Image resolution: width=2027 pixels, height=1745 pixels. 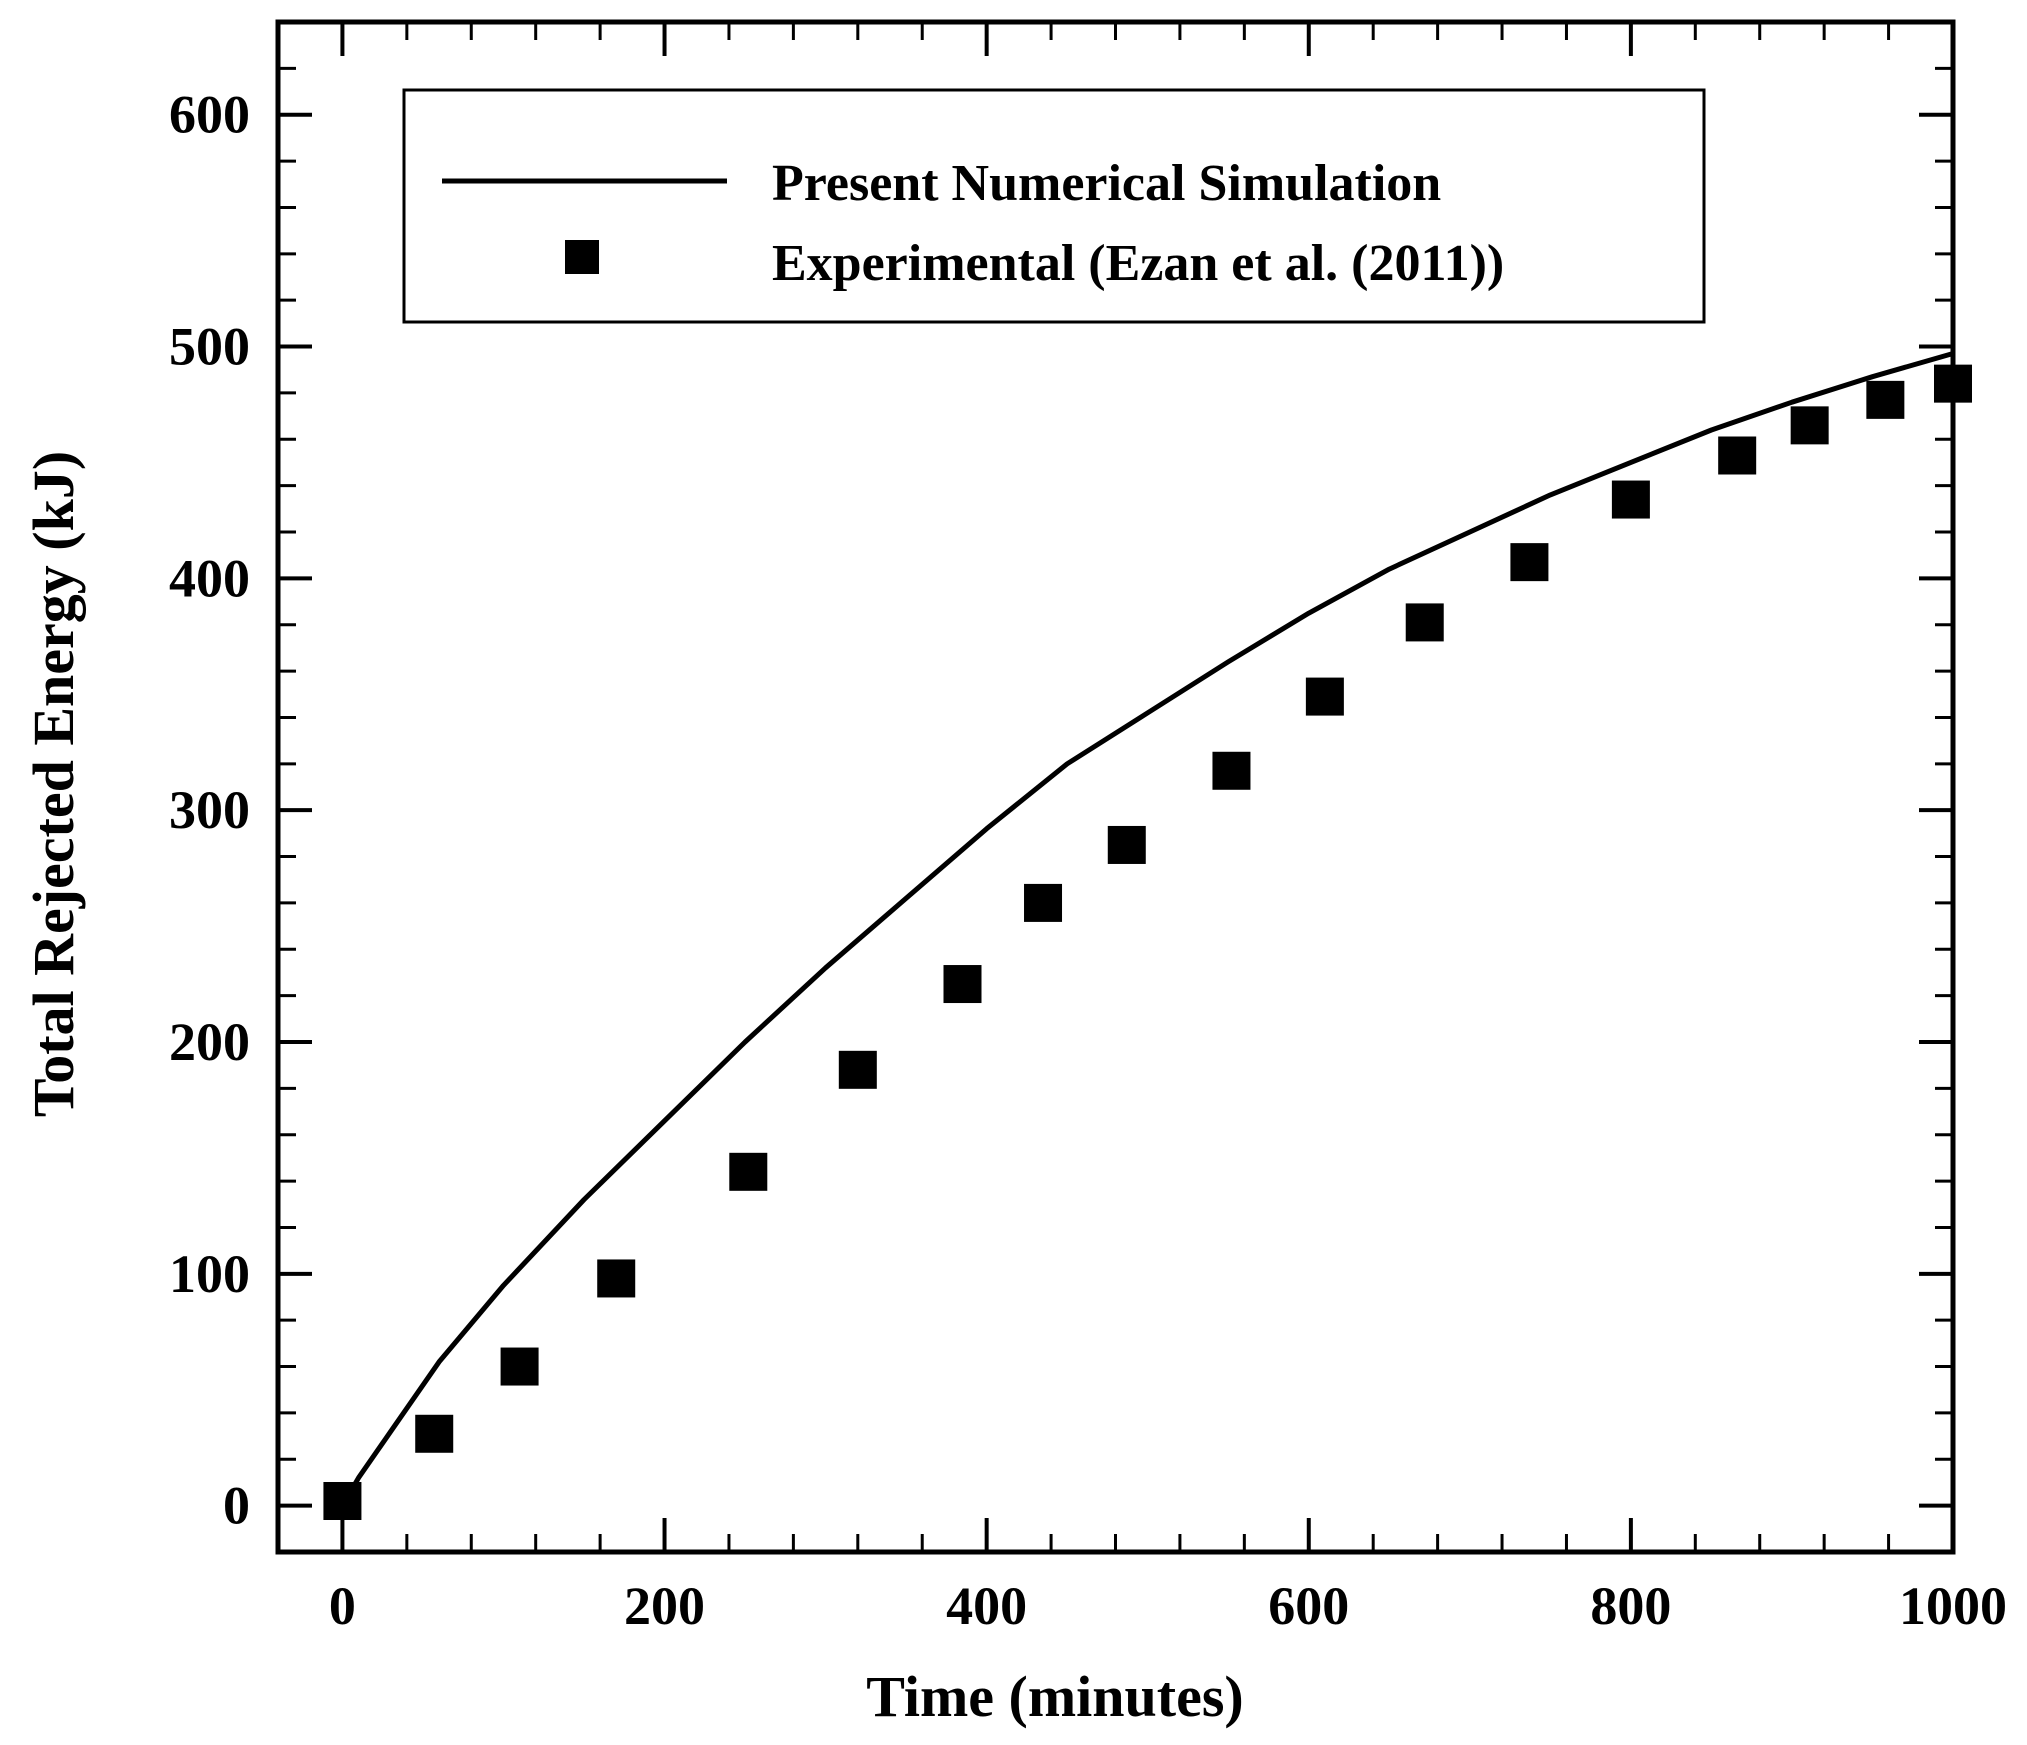 I want to click on legend-marker-swatch, so click(x=582, y=257).